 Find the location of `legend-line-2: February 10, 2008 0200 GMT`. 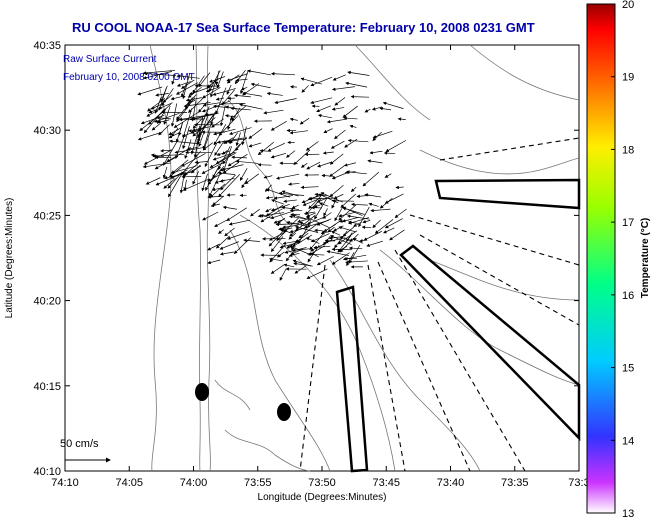

legend-line-2: February 10, 2008 0200 GMT is located at coordinates (129, 77).